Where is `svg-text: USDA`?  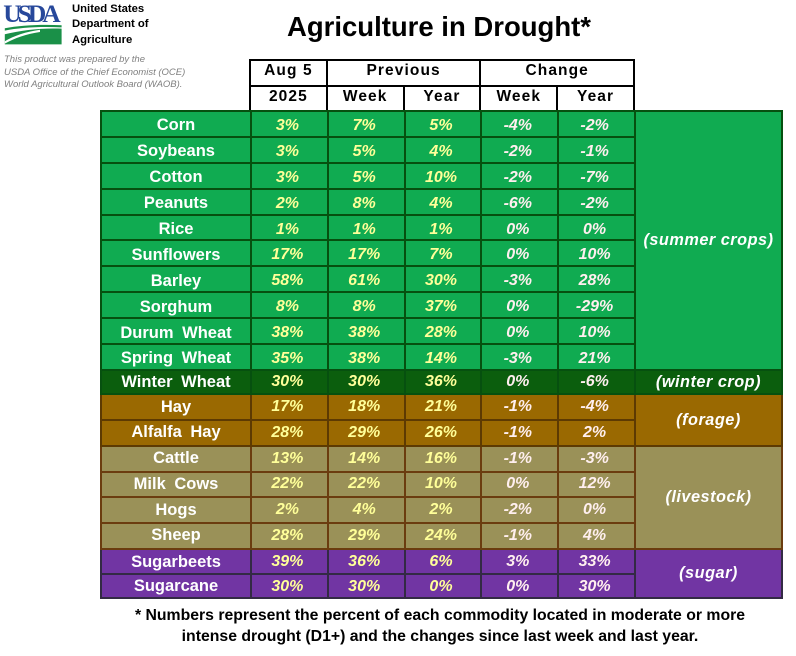
svg-text: USDA is located at coordinates (32, 14).